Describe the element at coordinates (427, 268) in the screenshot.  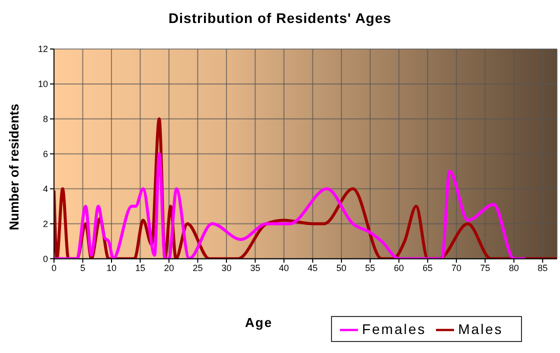
I see `x-tick-label: 65` at that location.